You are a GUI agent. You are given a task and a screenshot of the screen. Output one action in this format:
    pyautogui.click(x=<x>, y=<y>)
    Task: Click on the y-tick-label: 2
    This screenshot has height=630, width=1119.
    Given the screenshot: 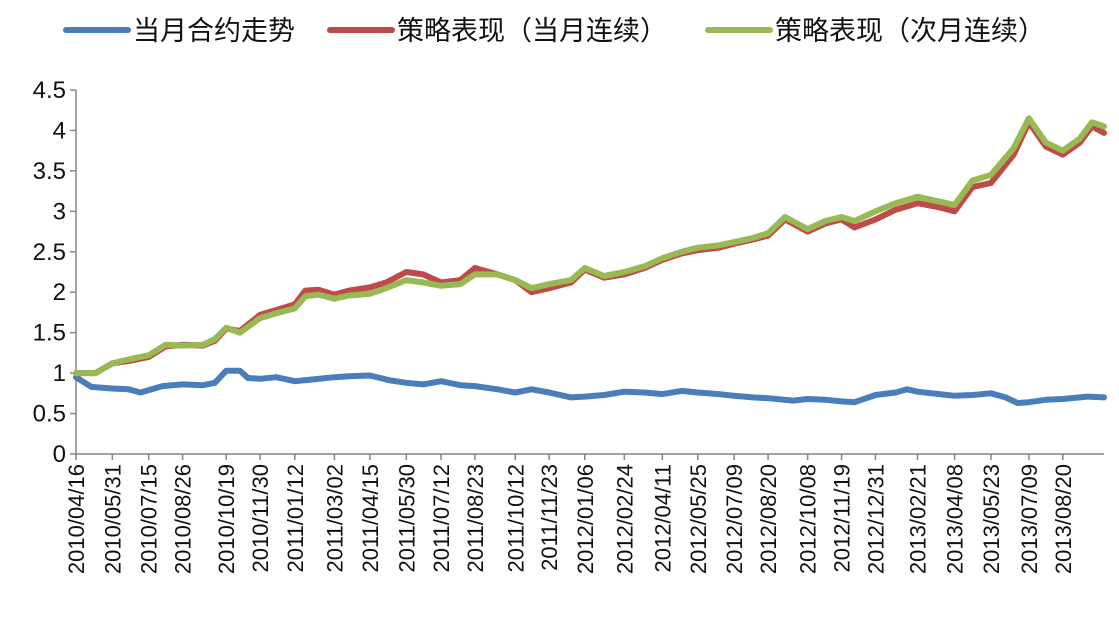 What is the action you would take?
    pyautogui.click(x=59, y=292)
    